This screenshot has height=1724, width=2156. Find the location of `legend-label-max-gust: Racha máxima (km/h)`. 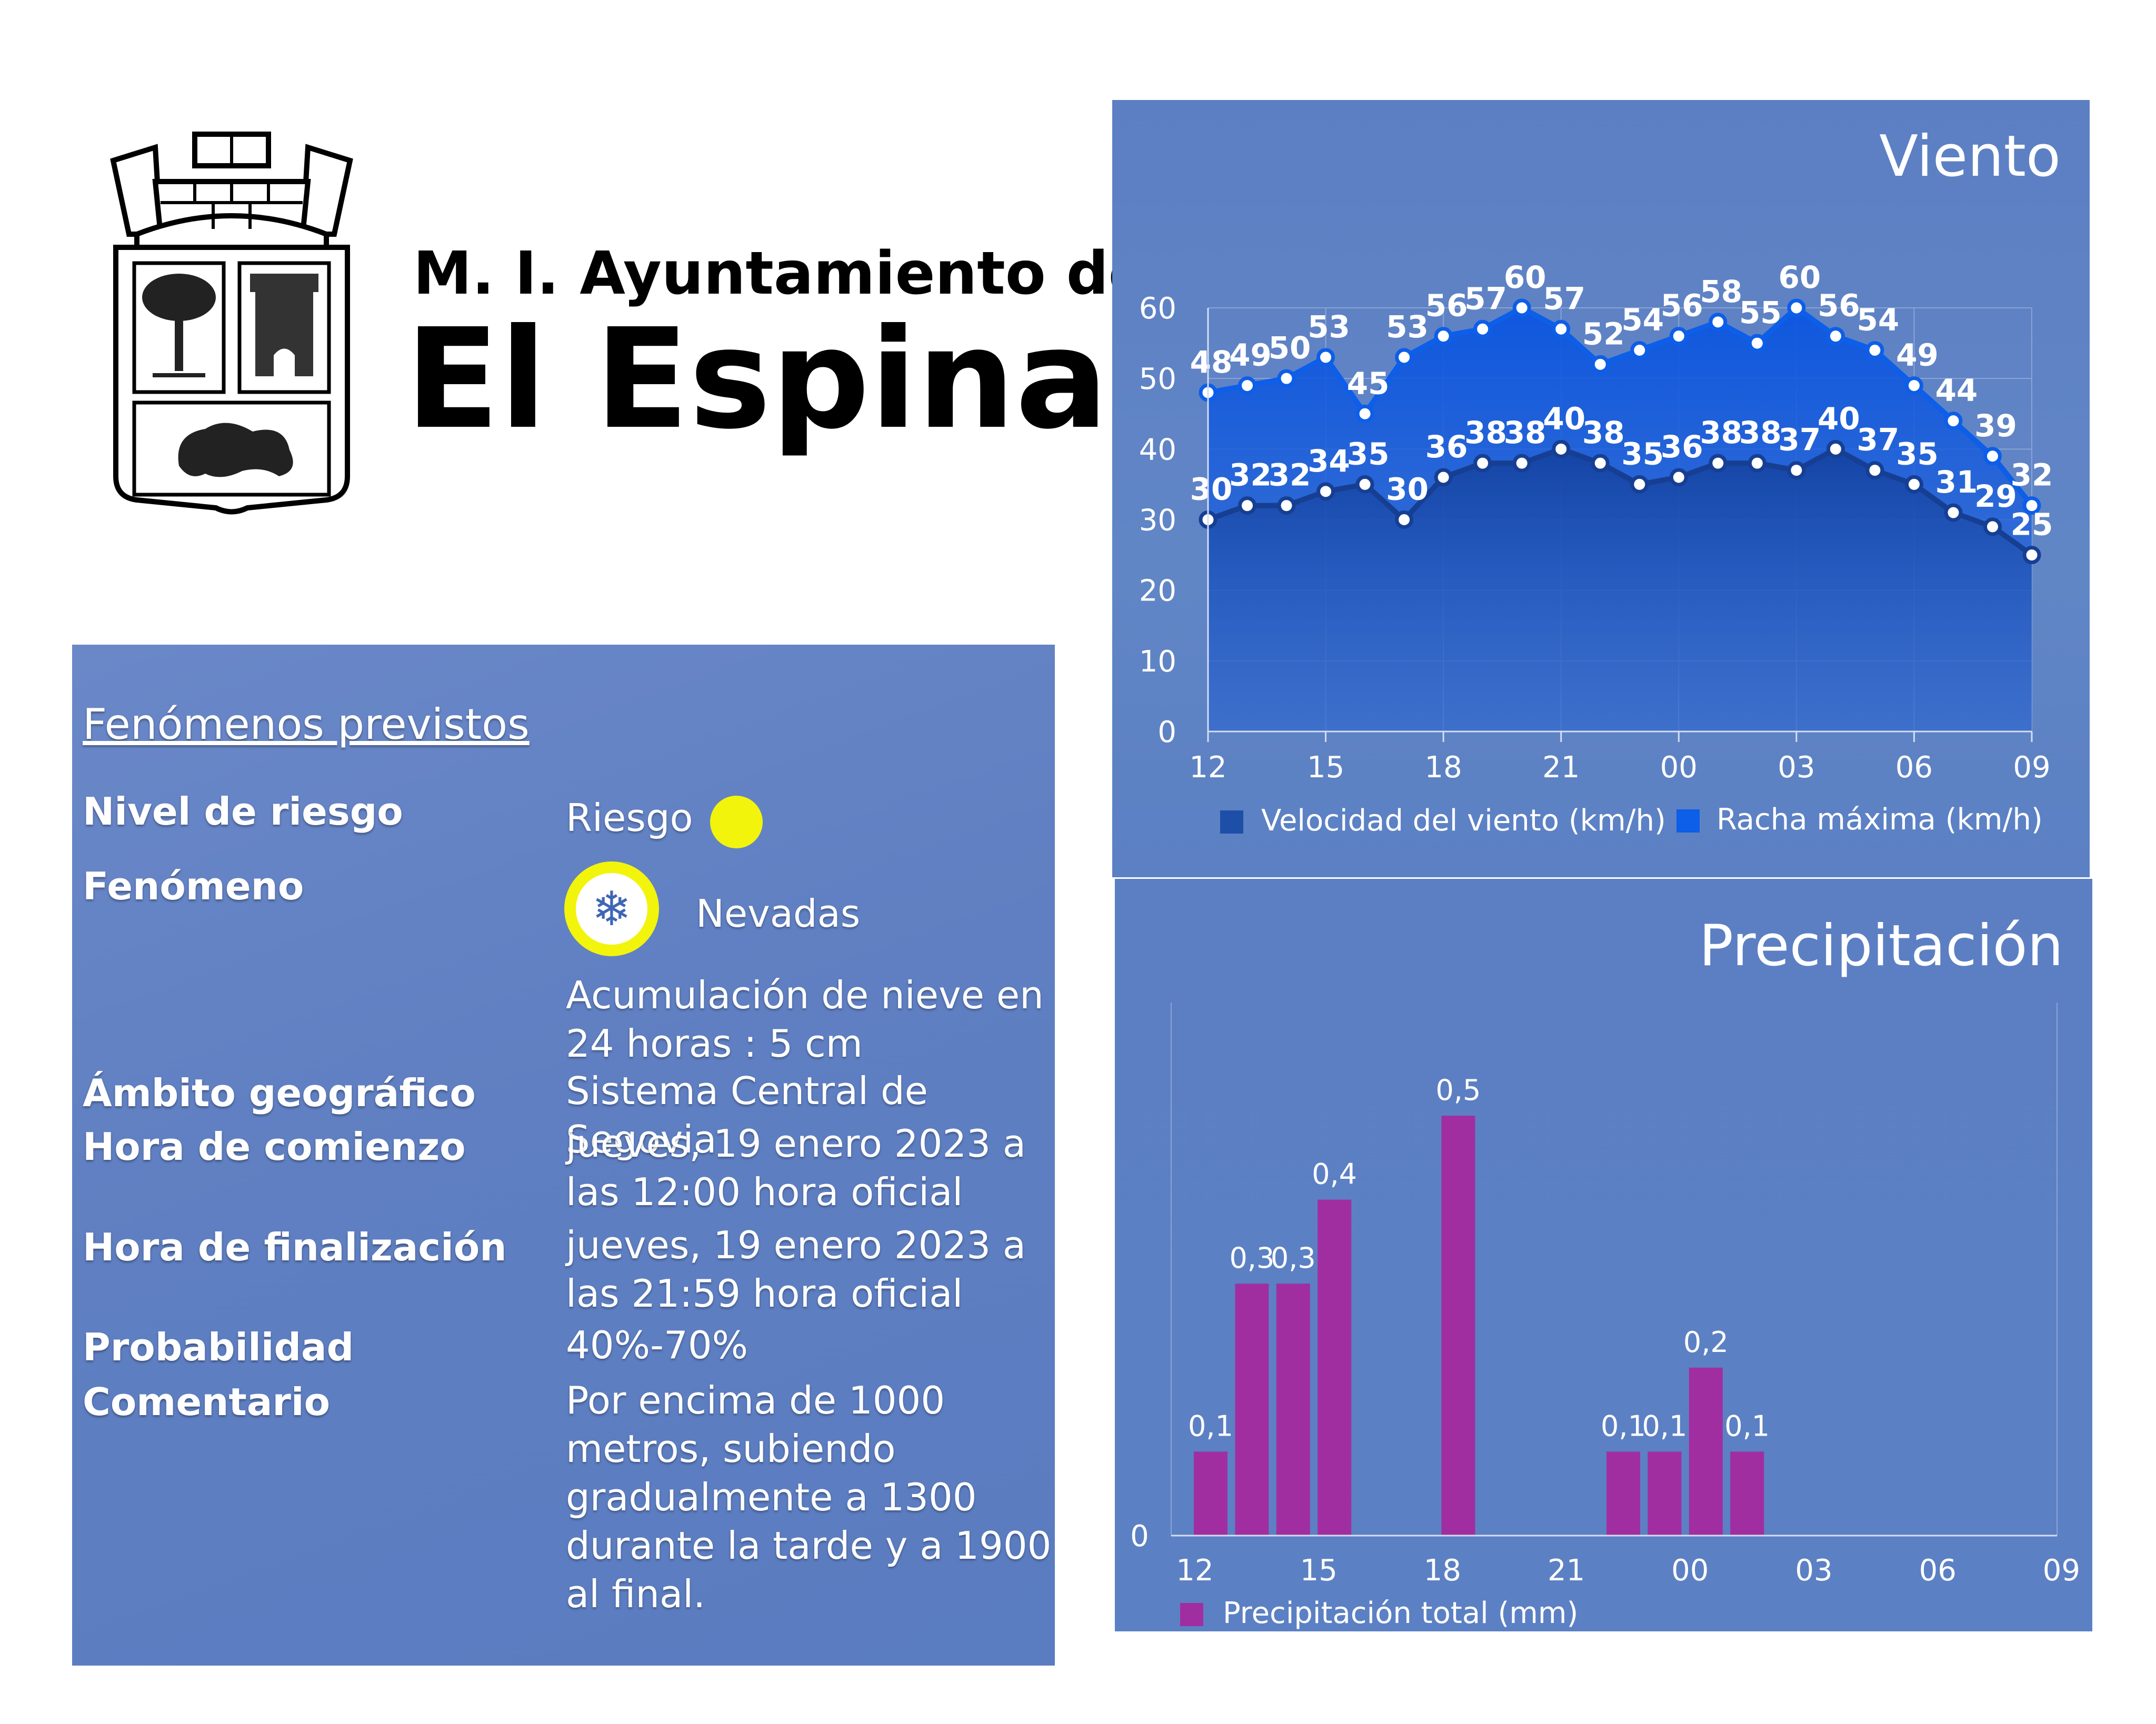

legend-label-max-gust: Racha máxima (km/h) is located at coordinates (1879, 820).